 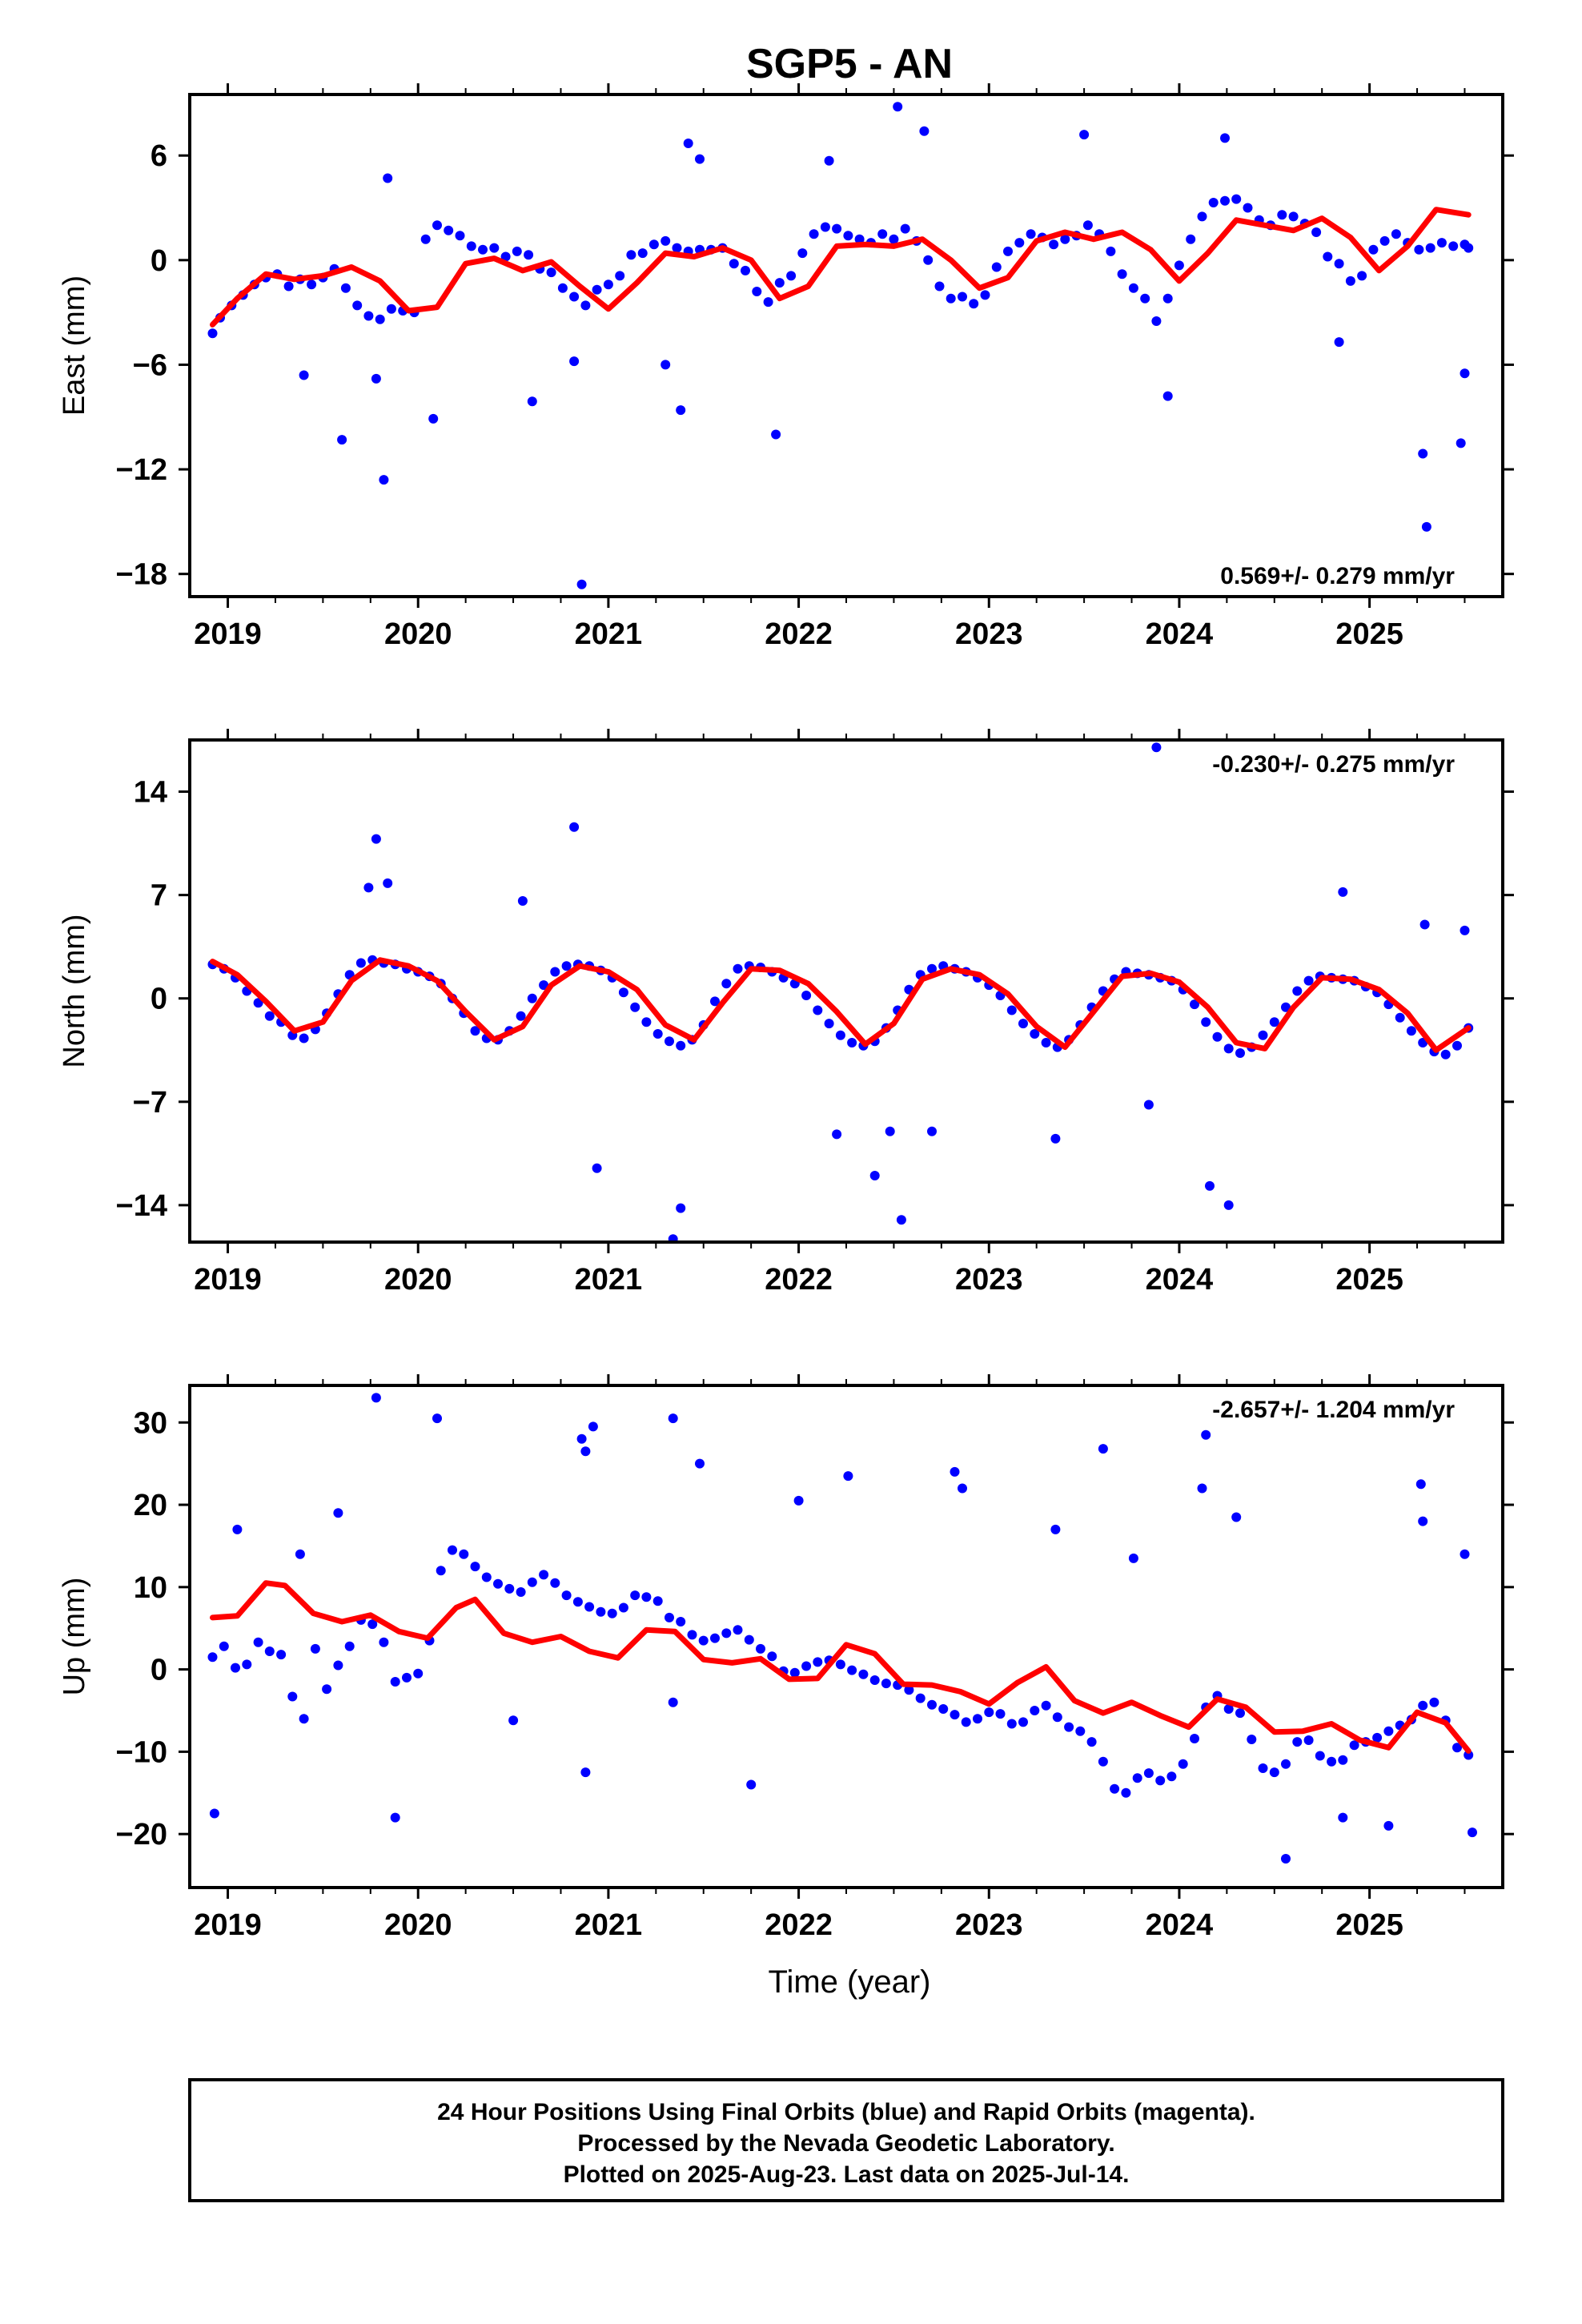 I want to click on x-tick-label: 2022, so click(x=799, y=634).